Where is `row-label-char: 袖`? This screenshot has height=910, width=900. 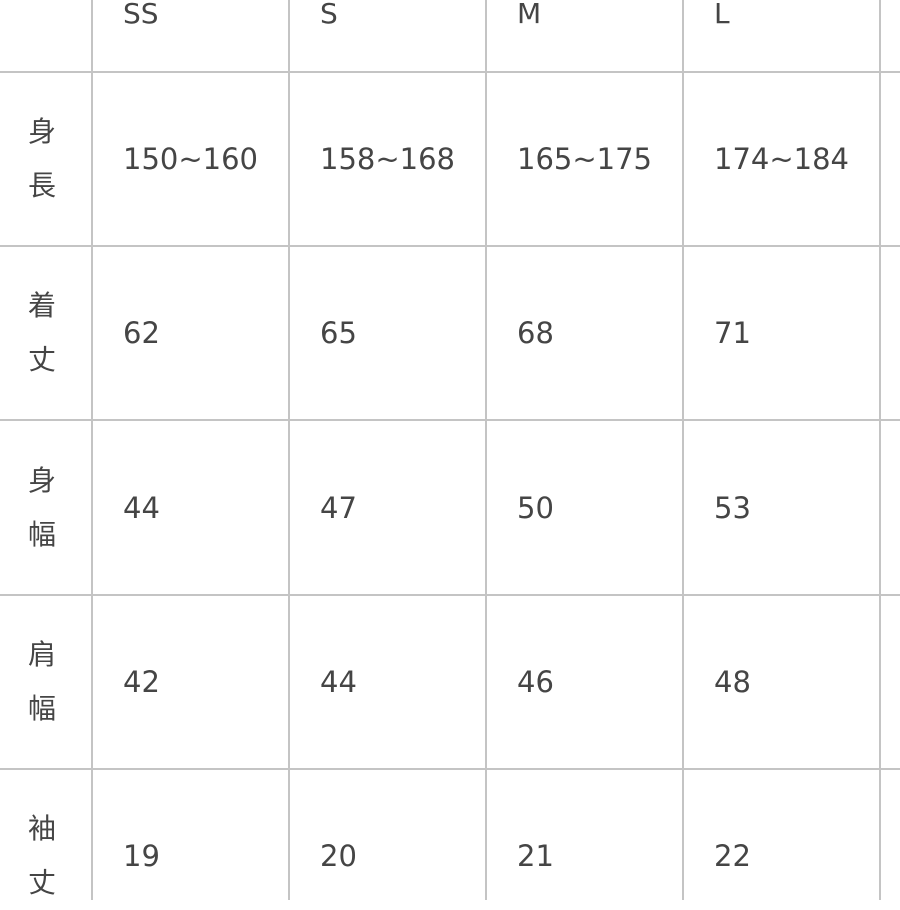 row-label-char: 袖 is located at coordinates (41, 828).